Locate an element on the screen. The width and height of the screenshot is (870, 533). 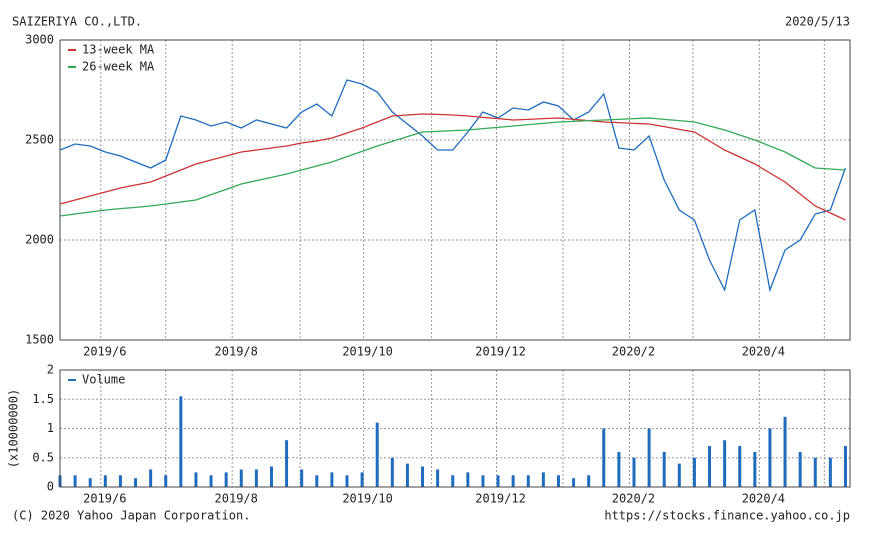
company-name: SAIZERIYA CO.,LTD. is located at coordinates (77, 22).